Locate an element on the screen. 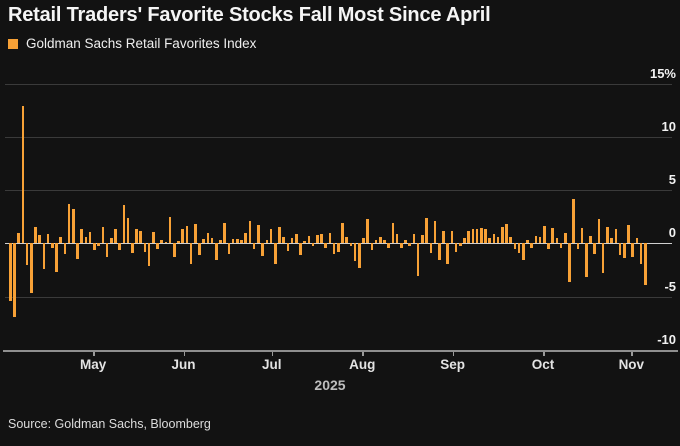  x-axis-label: Jul is located at coordinates (272, 364).